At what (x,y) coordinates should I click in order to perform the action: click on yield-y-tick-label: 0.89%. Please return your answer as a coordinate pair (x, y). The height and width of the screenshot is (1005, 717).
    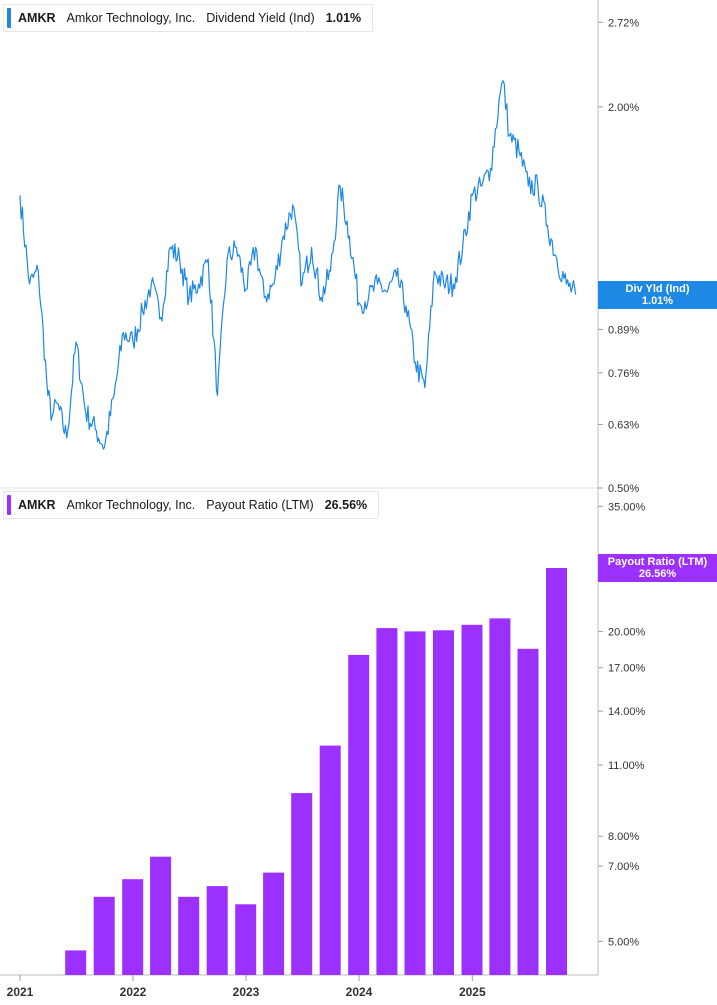
    Looking at the image, I should click on (623, 330).